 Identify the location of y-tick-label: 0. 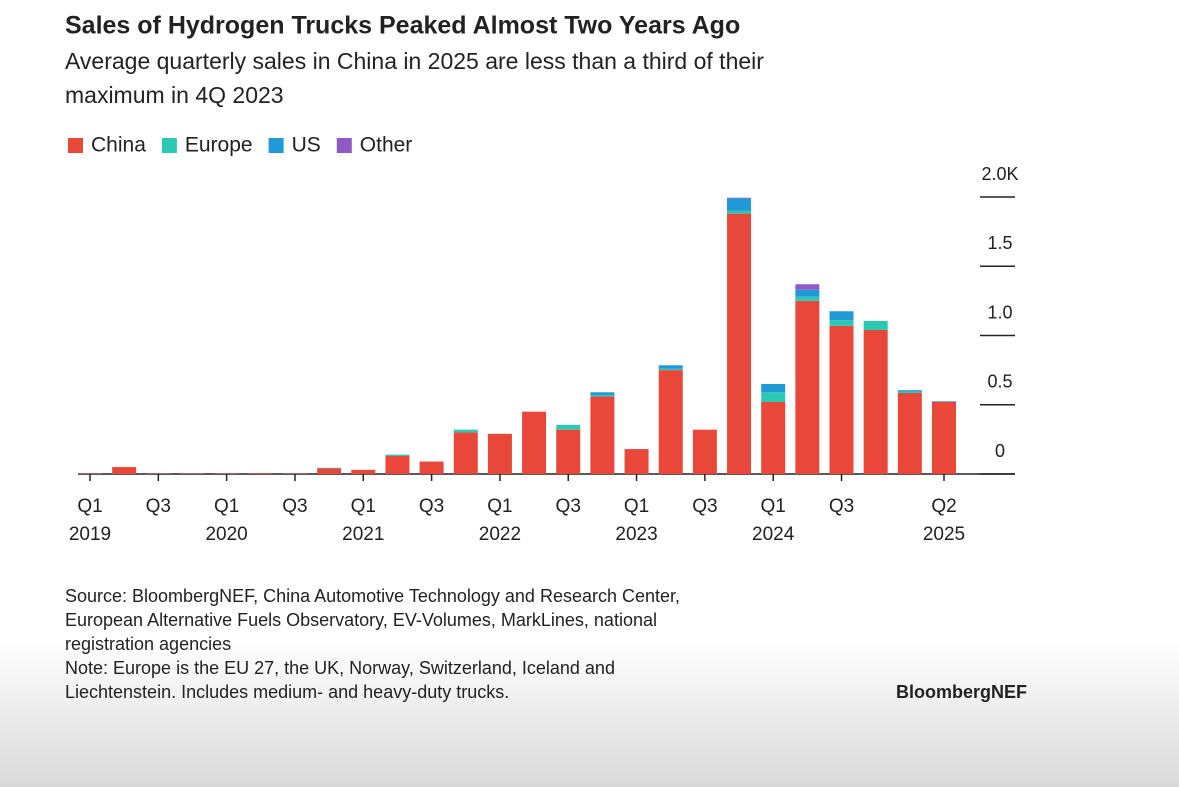
(1000, 451).